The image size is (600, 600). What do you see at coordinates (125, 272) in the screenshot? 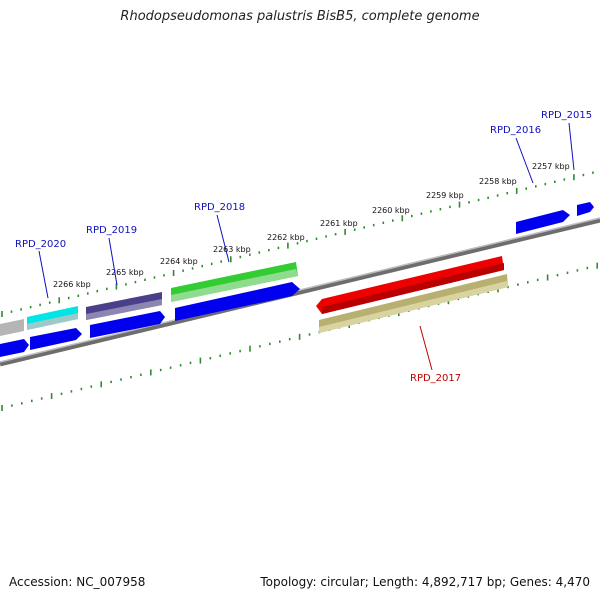
I see `tick-label-2265: 2265 kbp` at bounding box center [125, 272].